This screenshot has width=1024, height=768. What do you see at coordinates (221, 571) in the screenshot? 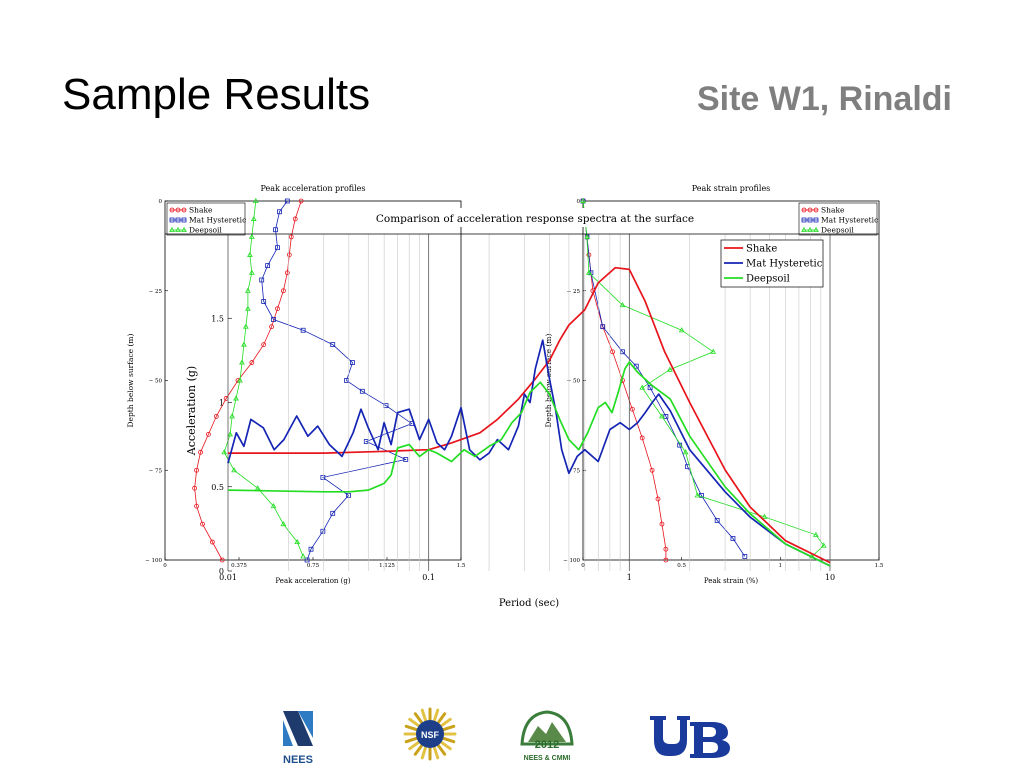
I see `spectra-ytick-label: 0` at bounding box center [221, 571].